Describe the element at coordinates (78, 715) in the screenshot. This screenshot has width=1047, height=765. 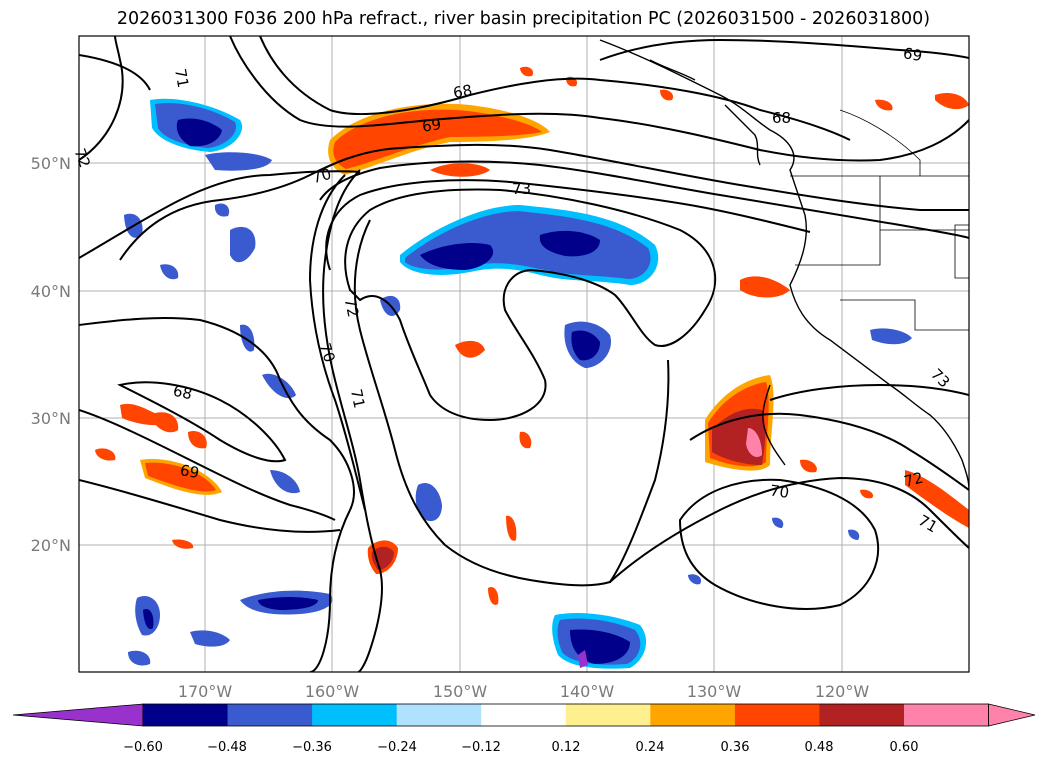
I see `colorbar-extend-min` at that location.